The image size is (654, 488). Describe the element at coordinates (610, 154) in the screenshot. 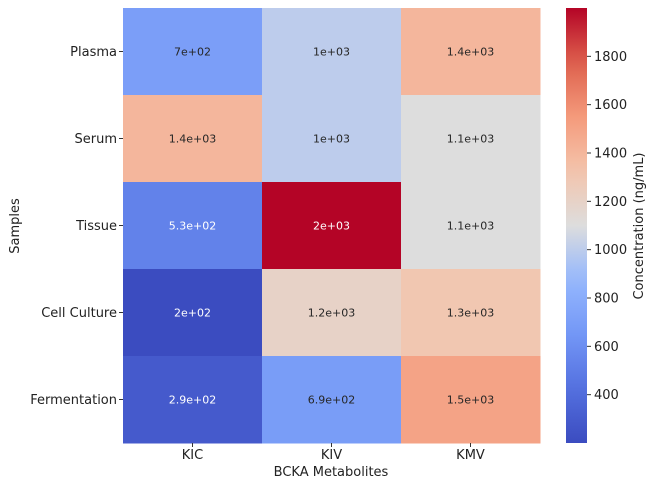

I see `colorbar-tick-label: 1400` at that location.